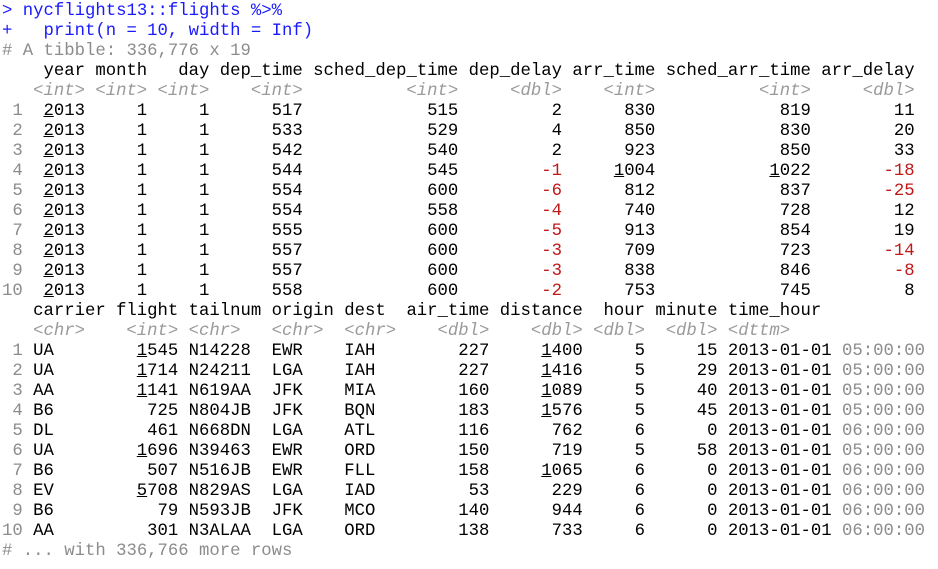  What do you see at coordinates (17, 211) in the screenshot?
I see `row-number: 6` at bounding box center [17, 211].